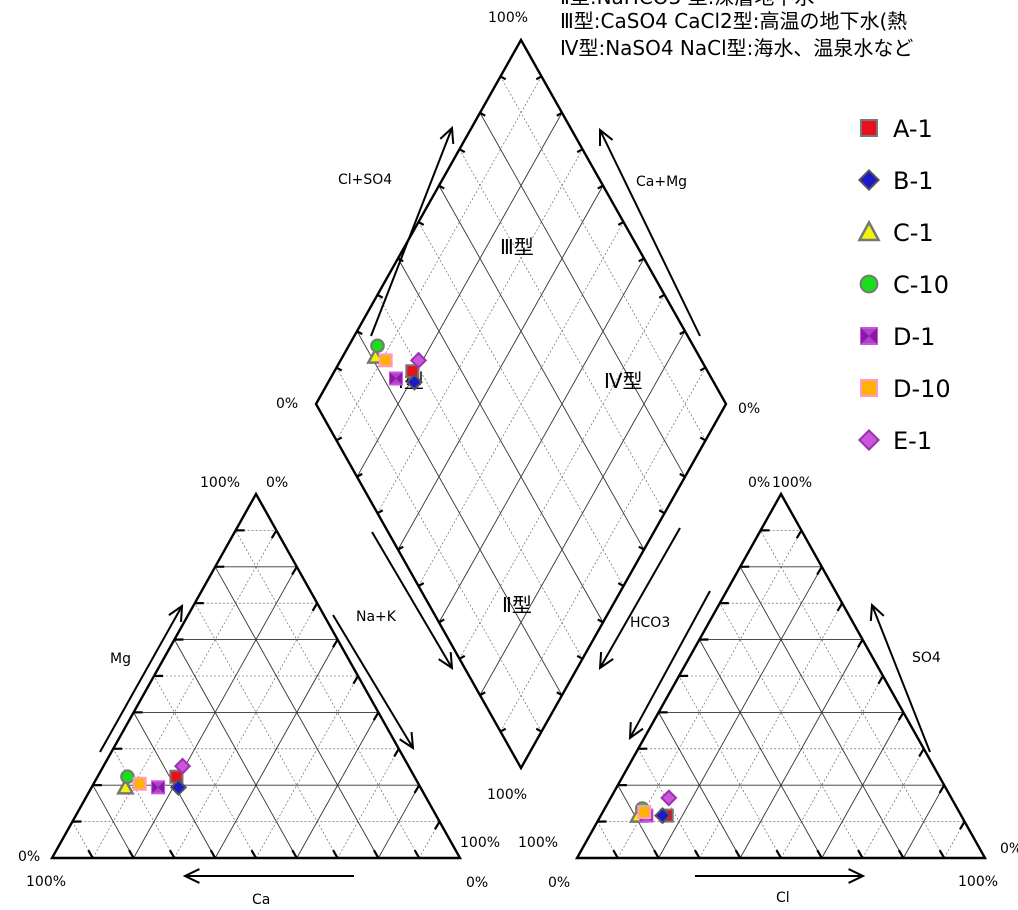 This screenshot has height=910, width=1018. Describe the element at coordinates (373, 681) in the screenshot. I see `arrow-nak` at that location.